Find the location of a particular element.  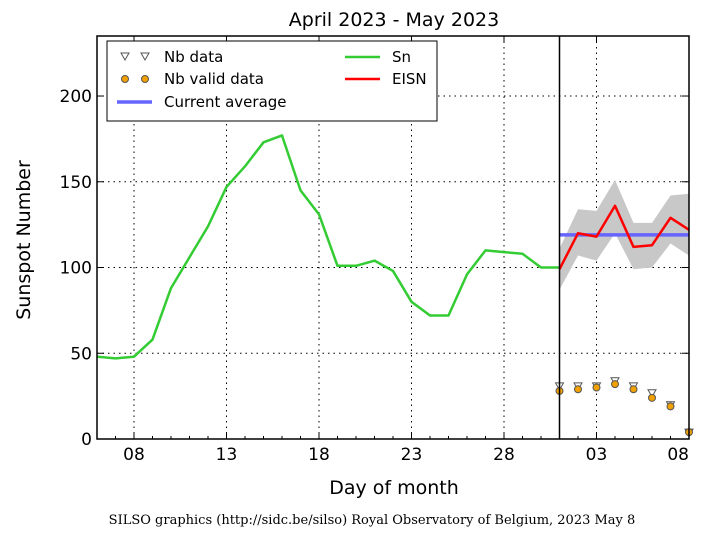

y-tick-label: 200 is located at coordinates (76, 97).